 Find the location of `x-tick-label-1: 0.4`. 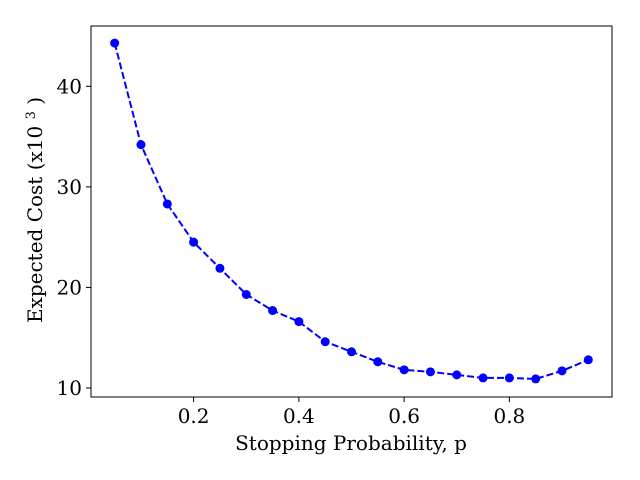

x-tick-label-1: 0.4 is located at coordinates (299, 416).